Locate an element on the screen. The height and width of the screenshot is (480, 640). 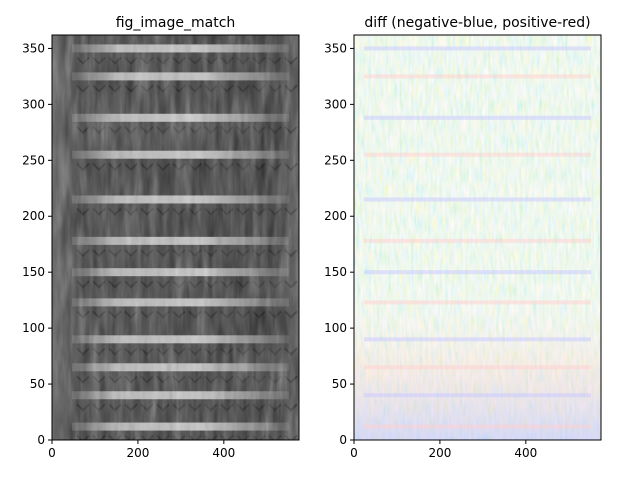
image-panel-title: fig_image_match is located at coordinates (176, 23).